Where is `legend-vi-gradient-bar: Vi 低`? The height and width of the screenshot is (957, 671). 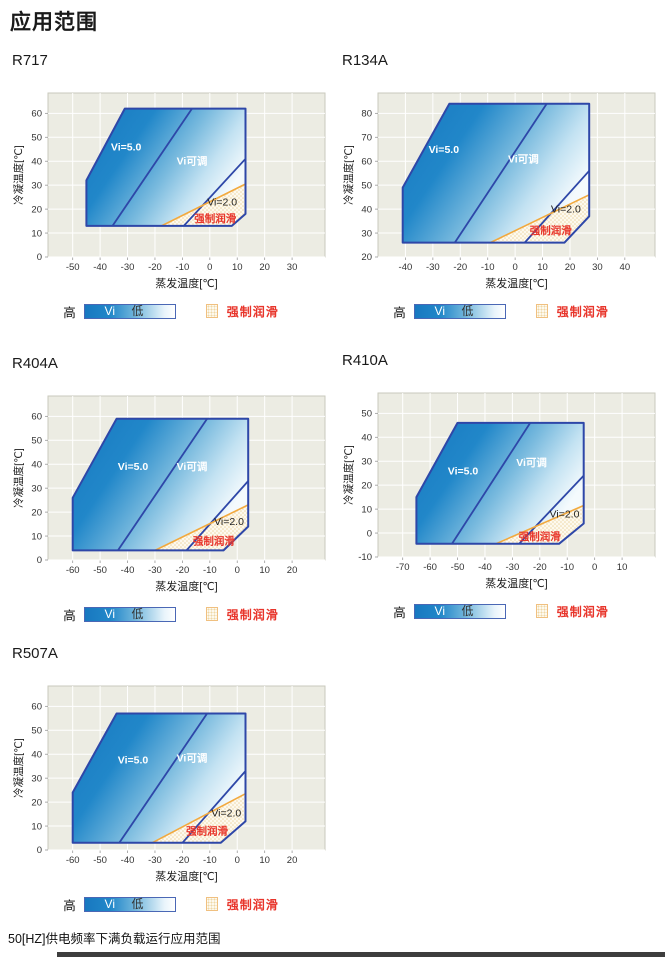
legend-vi-gradient-bar: Vi 低 is located at coordinates (129, 614).